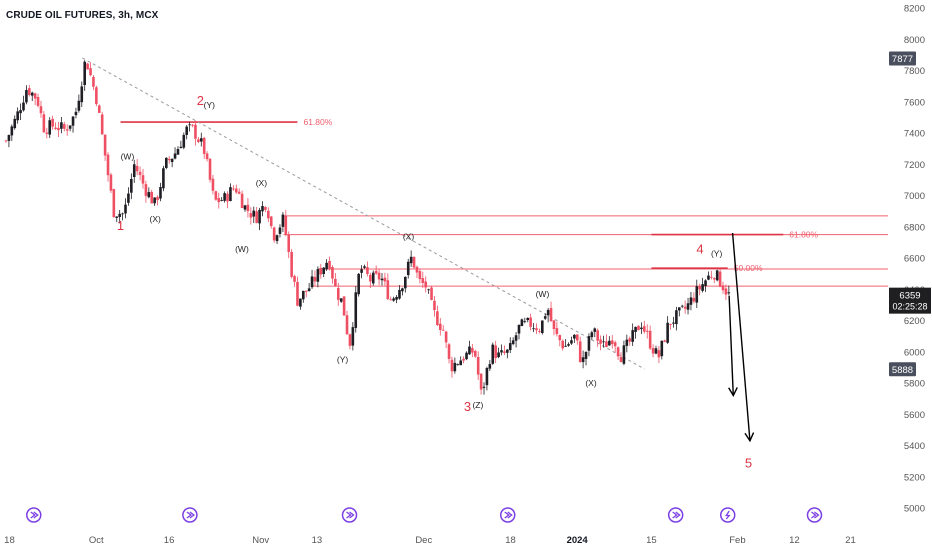  Describe the element at coordinates (914, 102) in the screenshot. I see `y-tick-label: 7600` at that location.